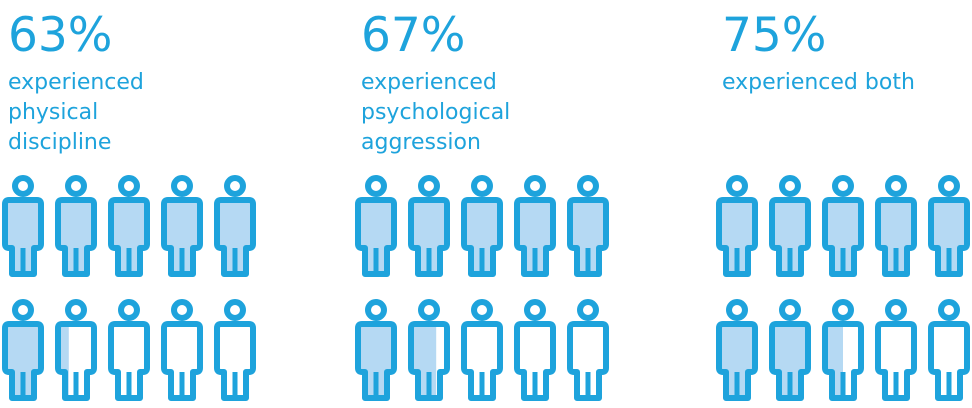  I want to click on percent-value: 63%, so click(60, 35).